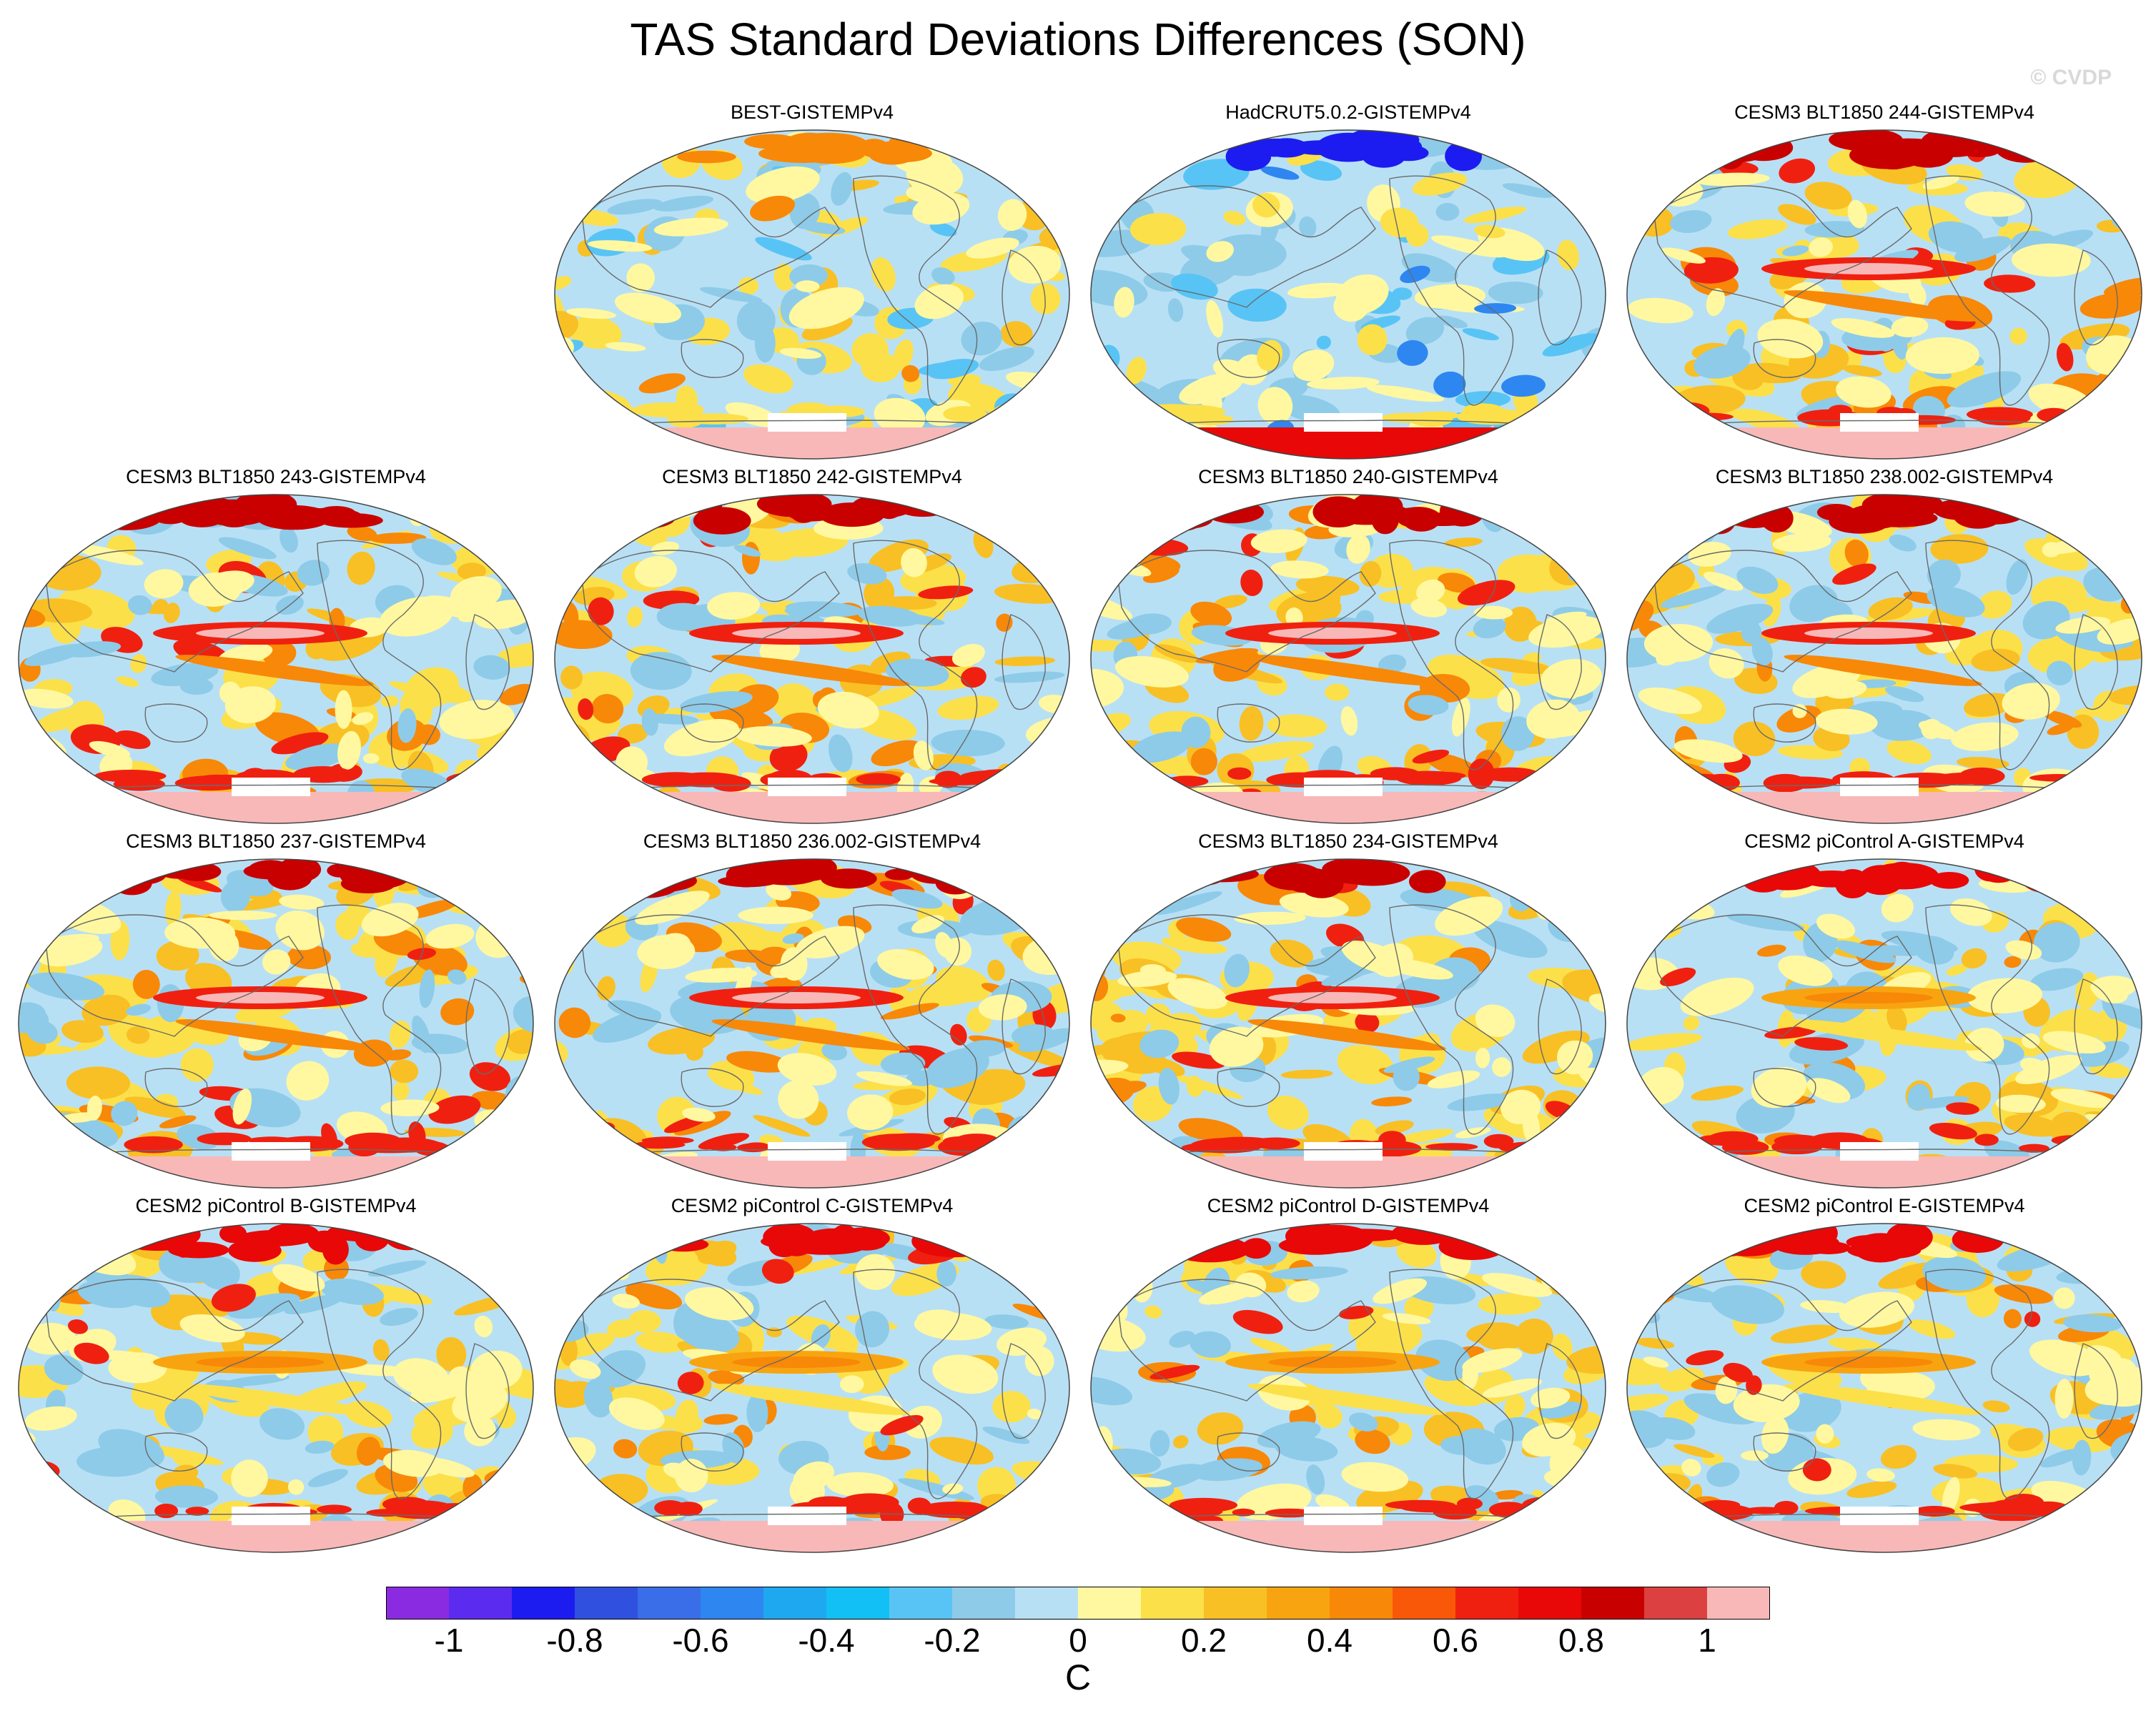 This screenshot has height=1716, width=2156. I want to click on map-panel: CESM2 piControl E-GISTEMPv4, so click(1884, 1374).